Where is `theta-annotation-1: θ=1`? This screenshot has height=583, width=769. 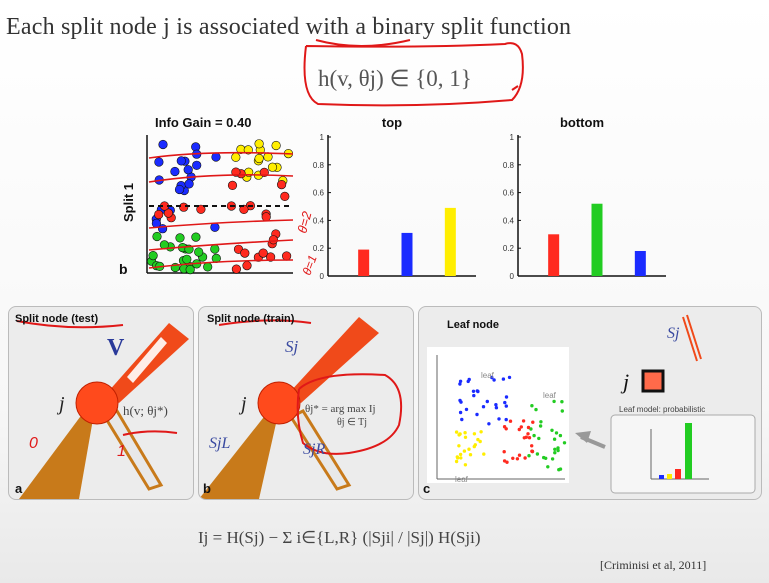 theta-annotation-1: θ=1 is located at coordinates (309, 265).